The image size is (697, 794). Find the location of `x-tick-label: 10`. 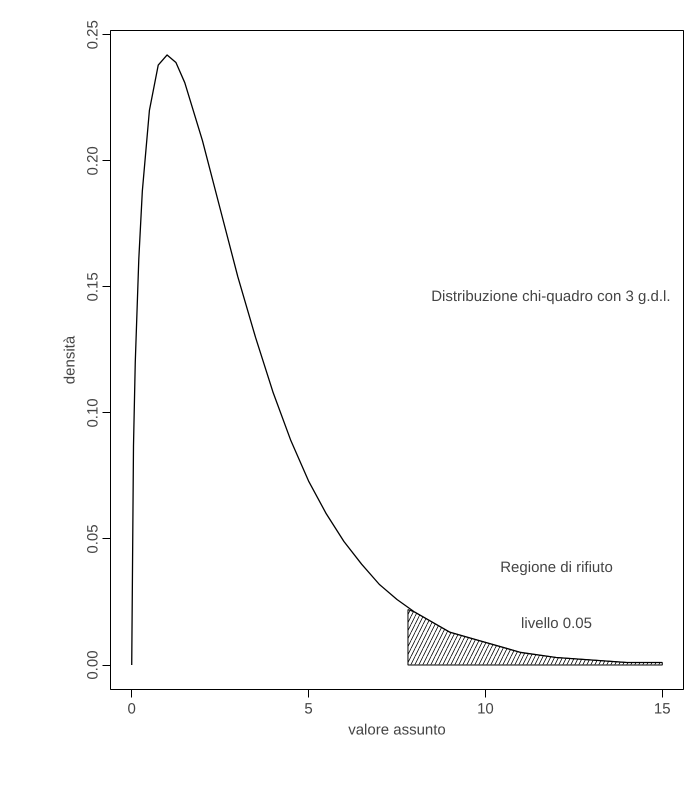

x-tick-label: 10 is located at coordinates (485, 709).